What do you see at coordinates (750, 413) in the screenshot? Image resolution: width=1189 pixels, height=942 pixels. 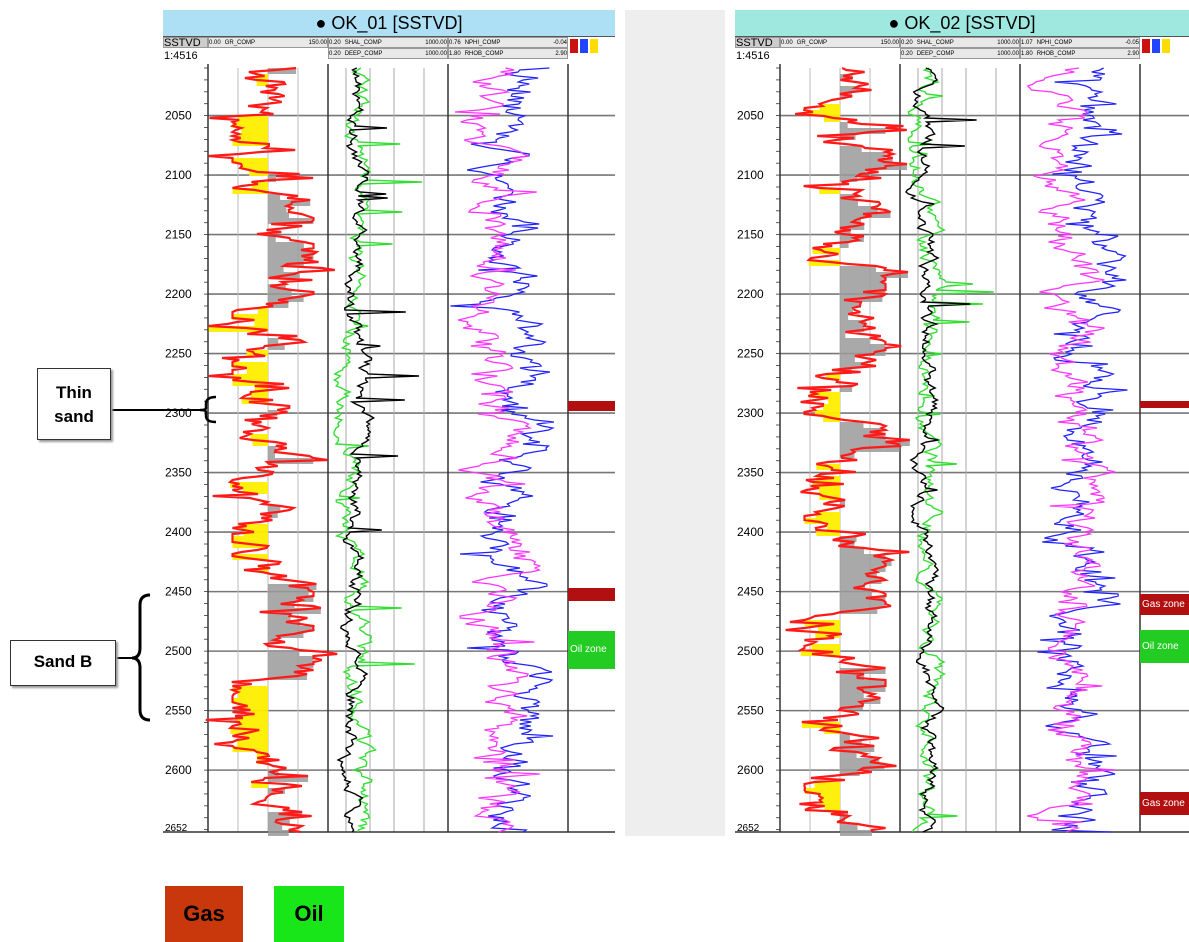 I see `depth-tick-label: 2300` at bounding box center [750, 413].